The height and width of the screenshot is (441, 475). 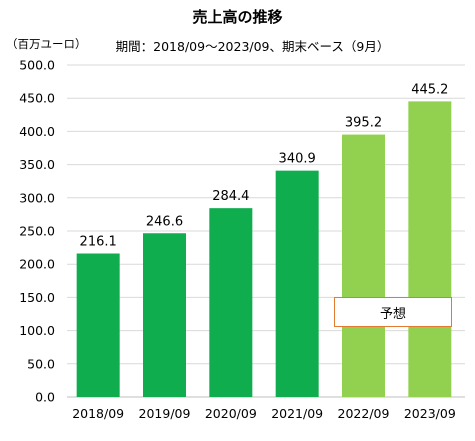 I want to click on y-tick-label: 350.0, so click(x=37, y=164).